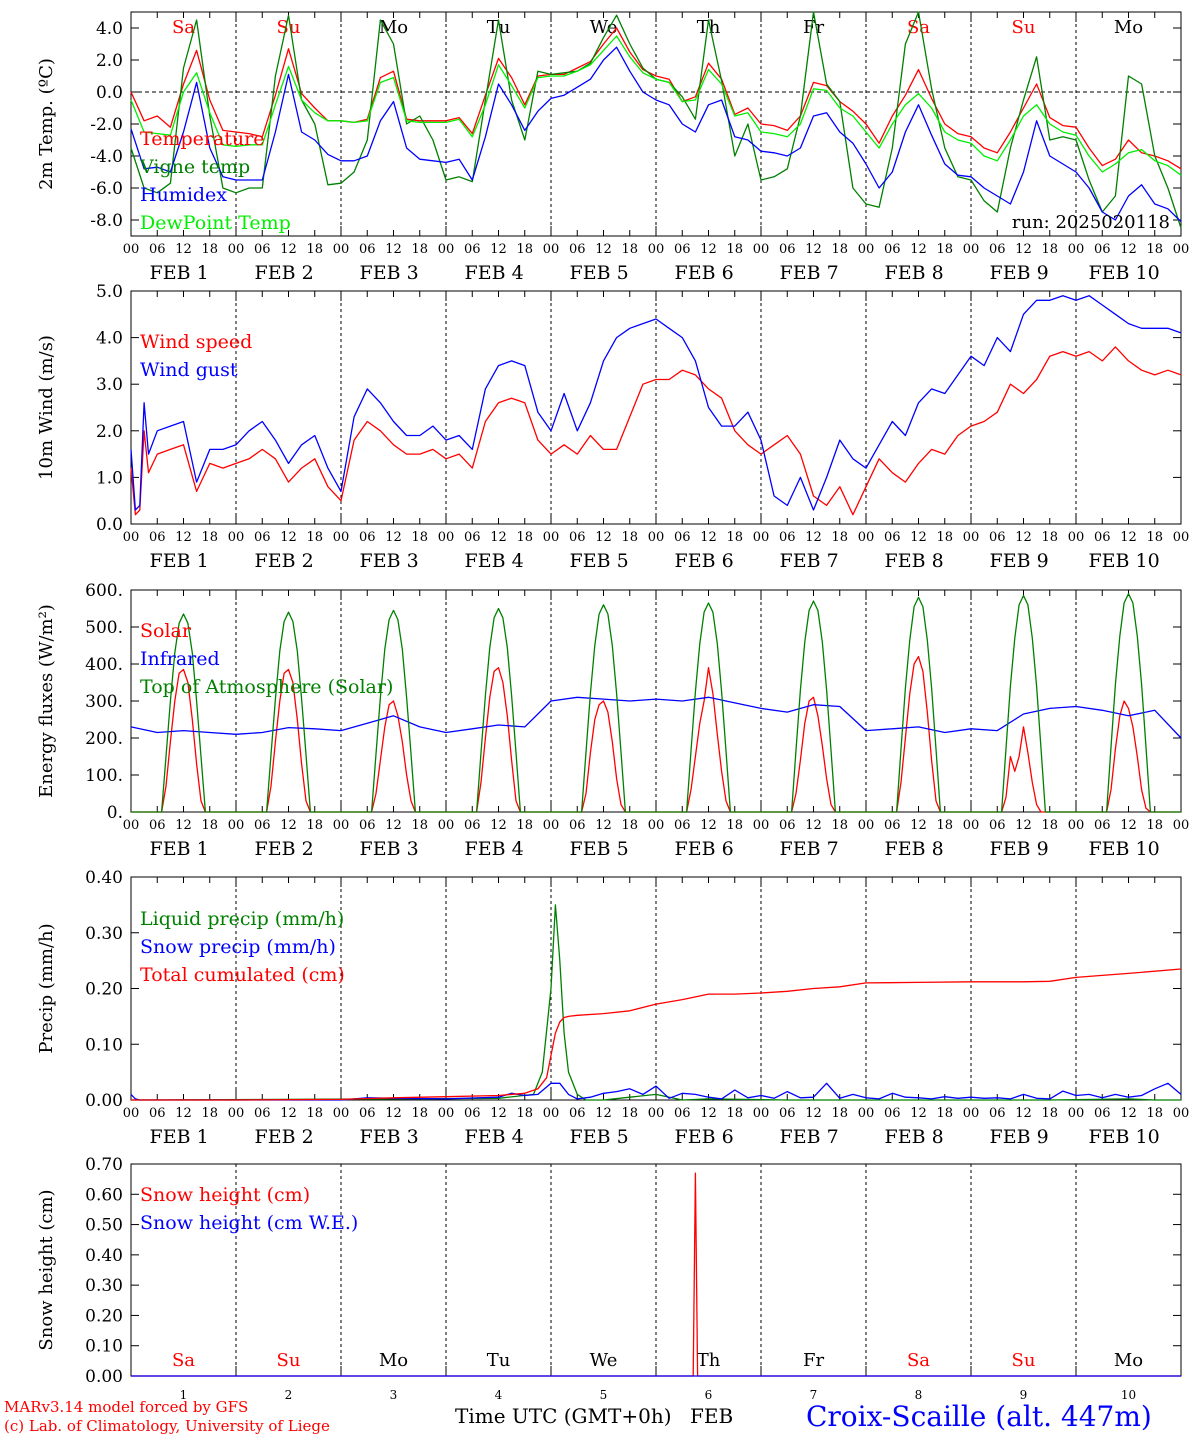  I want to click on weekday-label: We, so click(604, 27).